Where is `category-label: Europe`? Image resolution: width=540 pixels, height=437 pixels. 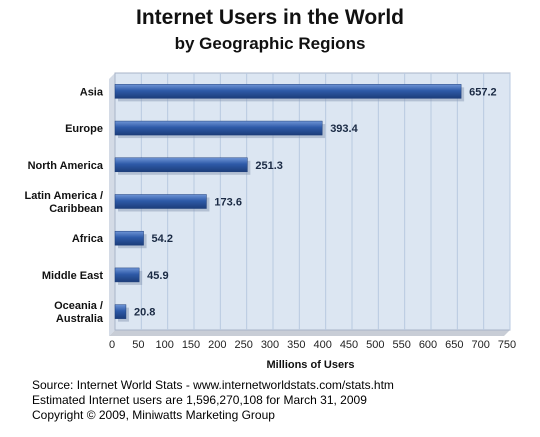 category-label: Europe is located at coordinates (84, 129).